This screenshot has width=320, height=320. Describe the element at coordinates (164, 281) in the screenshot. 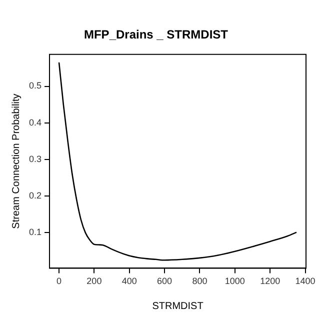

I see `x-tick-label: 600` at that location.